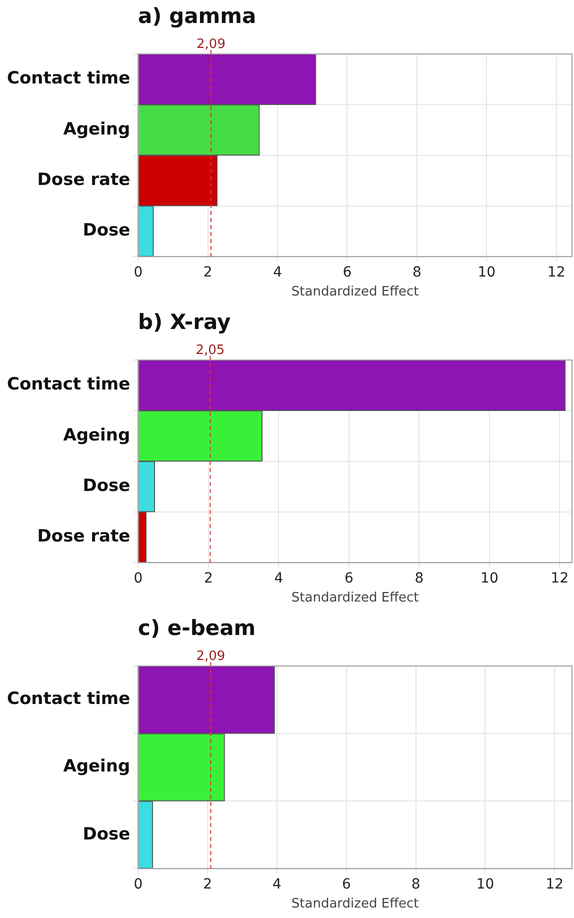  I want to click on chart-title: c) e-beam, so click(197, 628).